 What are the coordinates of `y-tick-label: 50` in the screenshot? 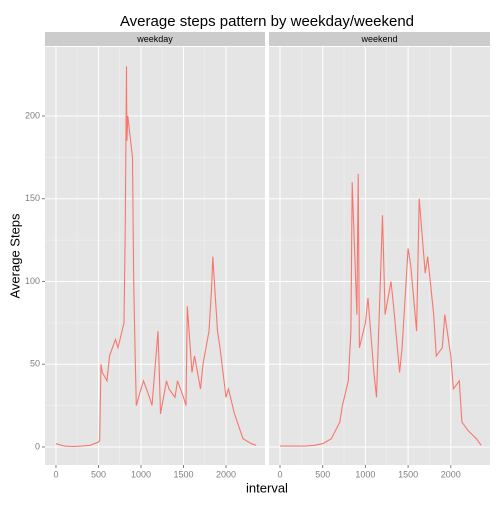 It's located at (35, 364).